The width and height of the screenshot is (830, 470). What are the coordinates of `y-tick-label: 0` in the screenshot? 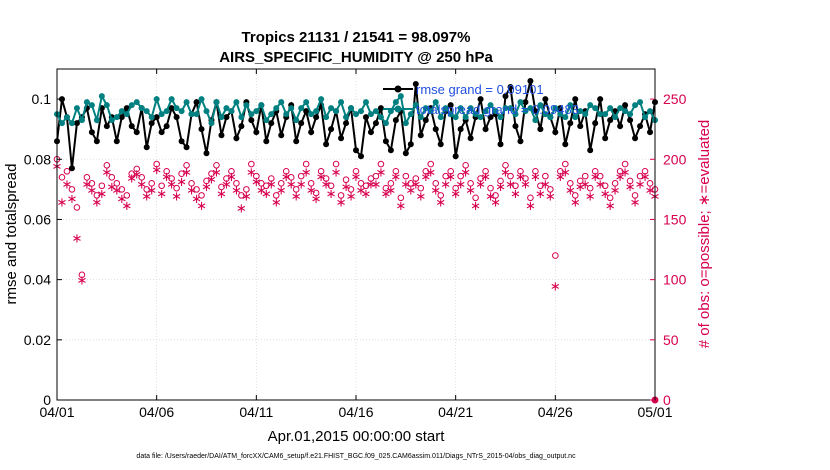 It's located at (47, 400).